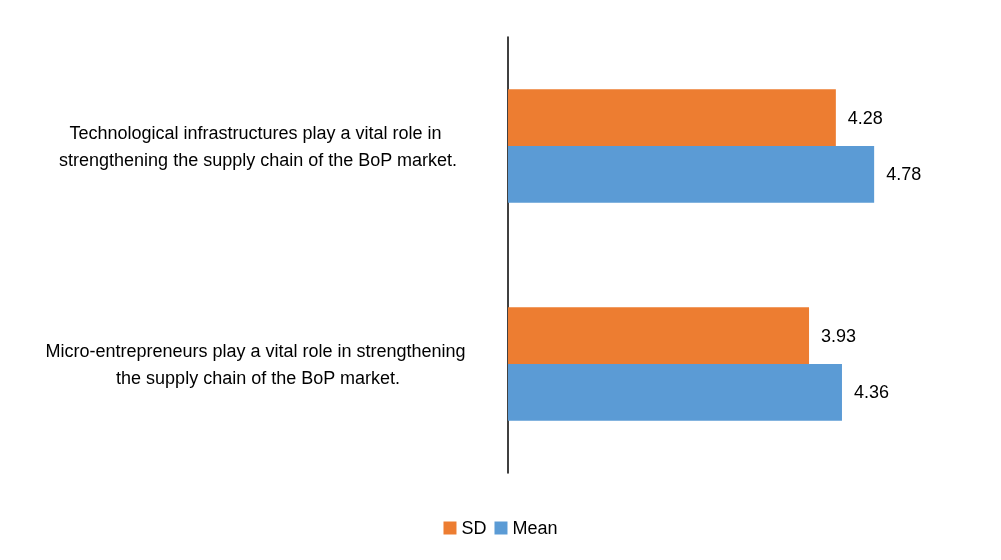 Image resolution: width=1001 pixels, height=560 pixels. Describe the element at coordinates (871, 392) in the screenshot. I see `data-label: 4.36` at that location.